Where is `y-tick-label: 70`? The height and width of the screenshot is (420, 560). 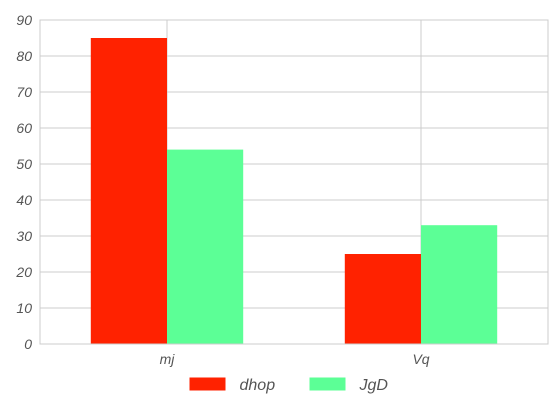
y-tick-label: 70 is located at coordinates (24, 92).